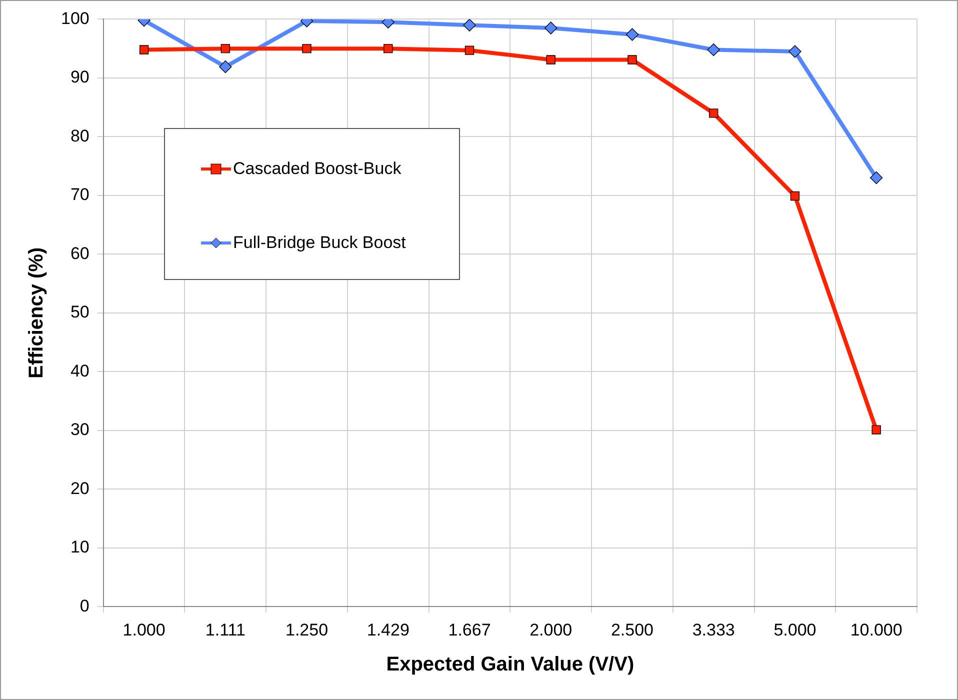 The width and height of the screenshot is (958, 700). What do you see at coordinates (75, 18) in the screenshot?
I see `y-tick-label: 100` at bounding box center [75, 18].